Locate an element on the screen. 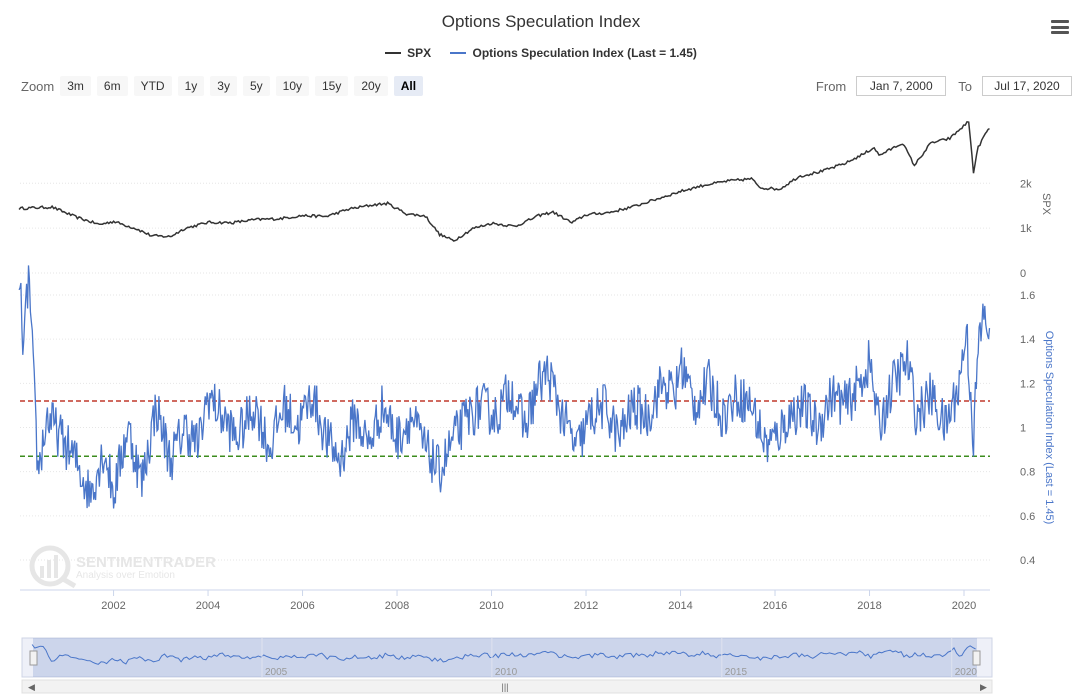 The height and width of the screenshot is (697, 1082). x-tick-label: 2018 is located at coordinates (869, 606).